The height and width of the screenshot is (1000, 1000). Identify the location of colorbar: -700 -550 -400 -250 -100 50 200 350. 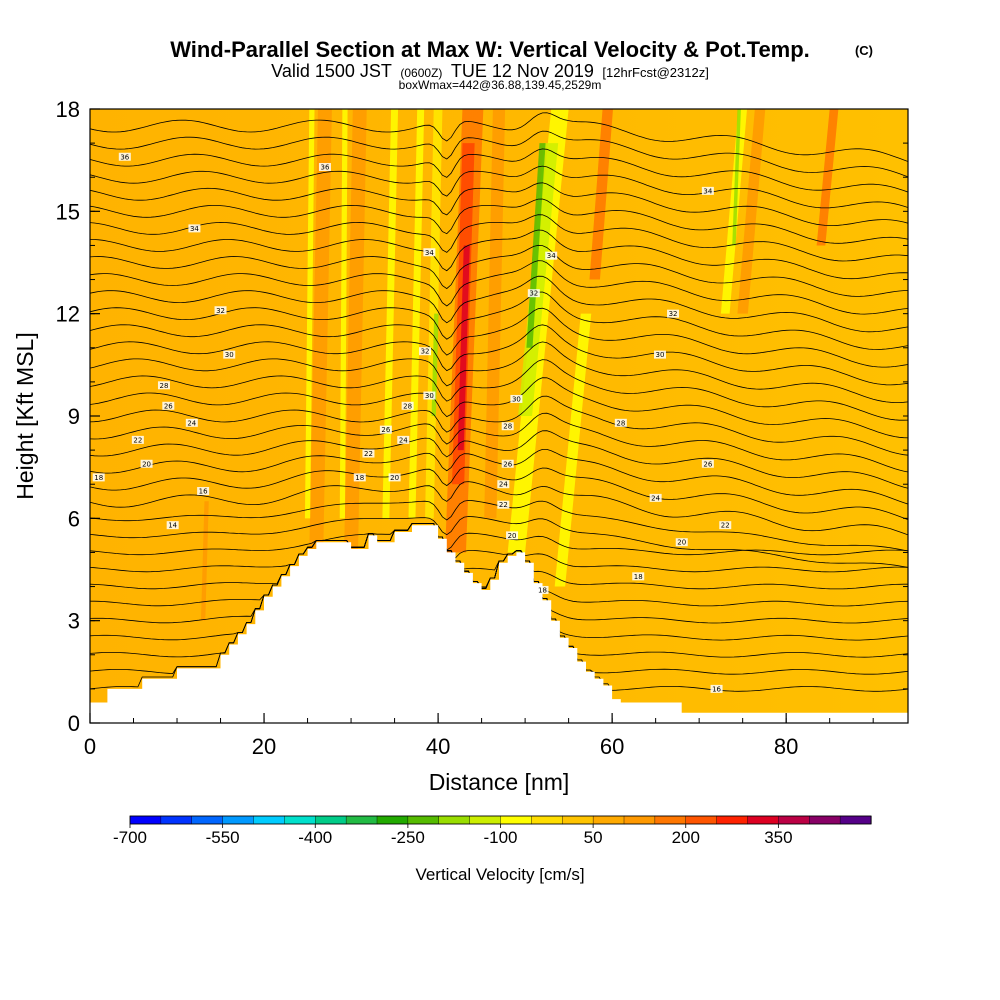
(492, 831).